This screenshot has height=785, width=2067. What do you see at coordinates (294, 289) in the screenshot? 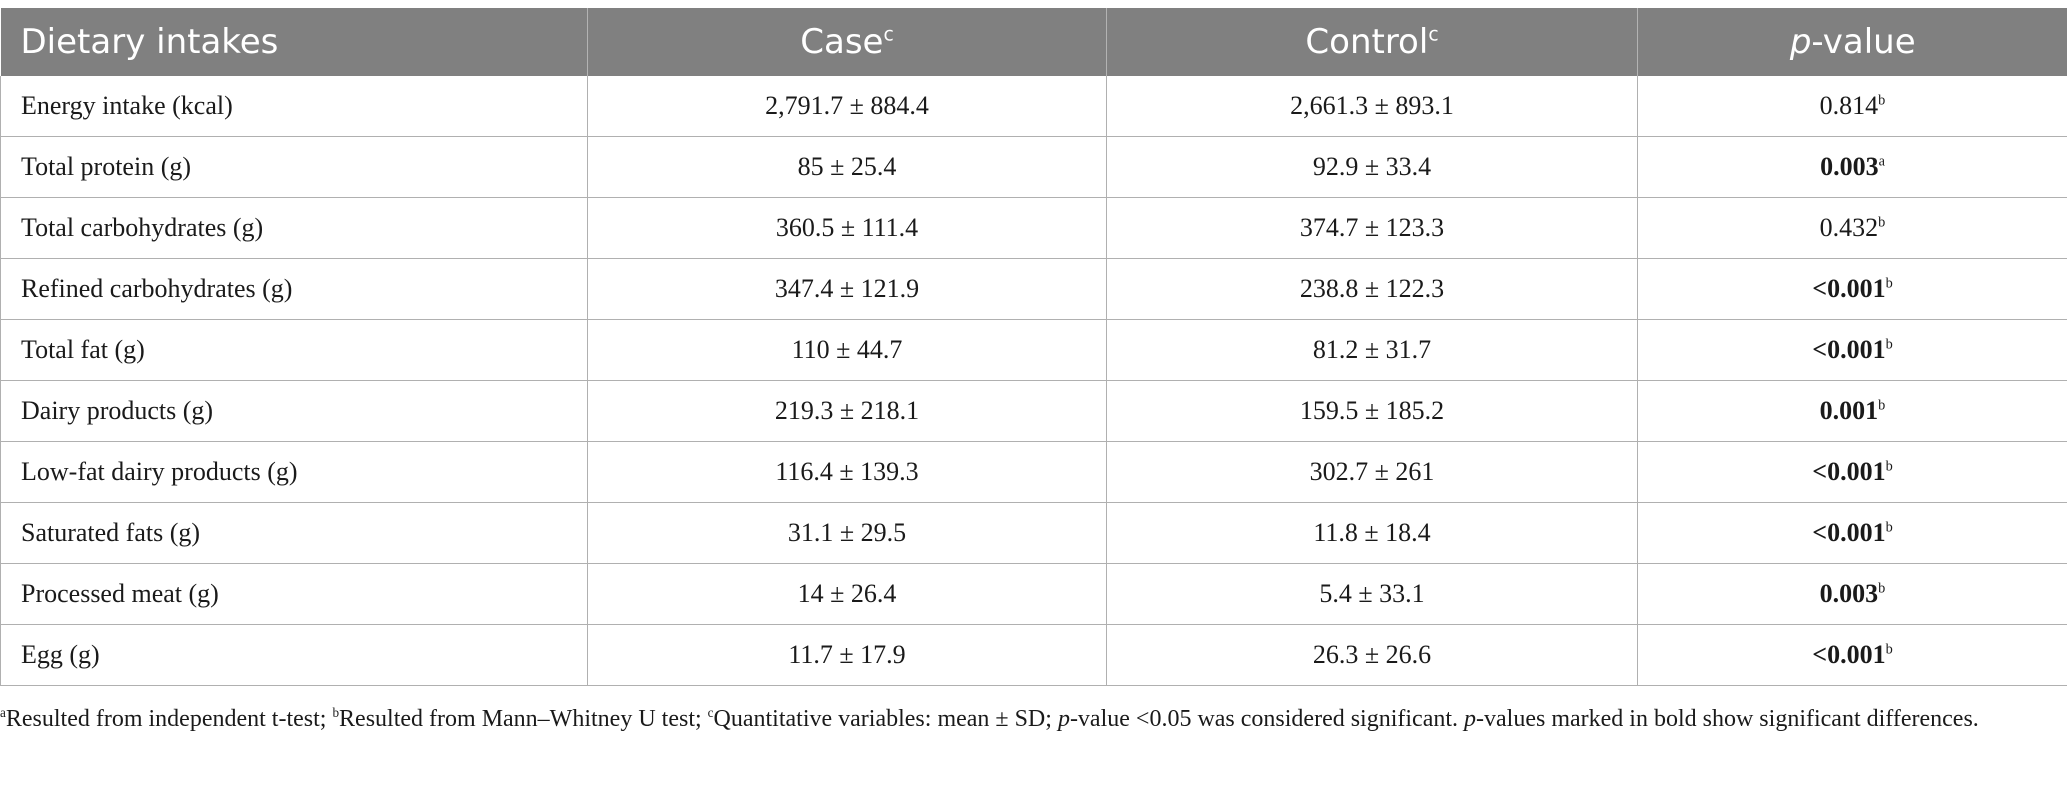
I see `row-label: Refined carbohydrates (g)` at bounding box center [294, 289].